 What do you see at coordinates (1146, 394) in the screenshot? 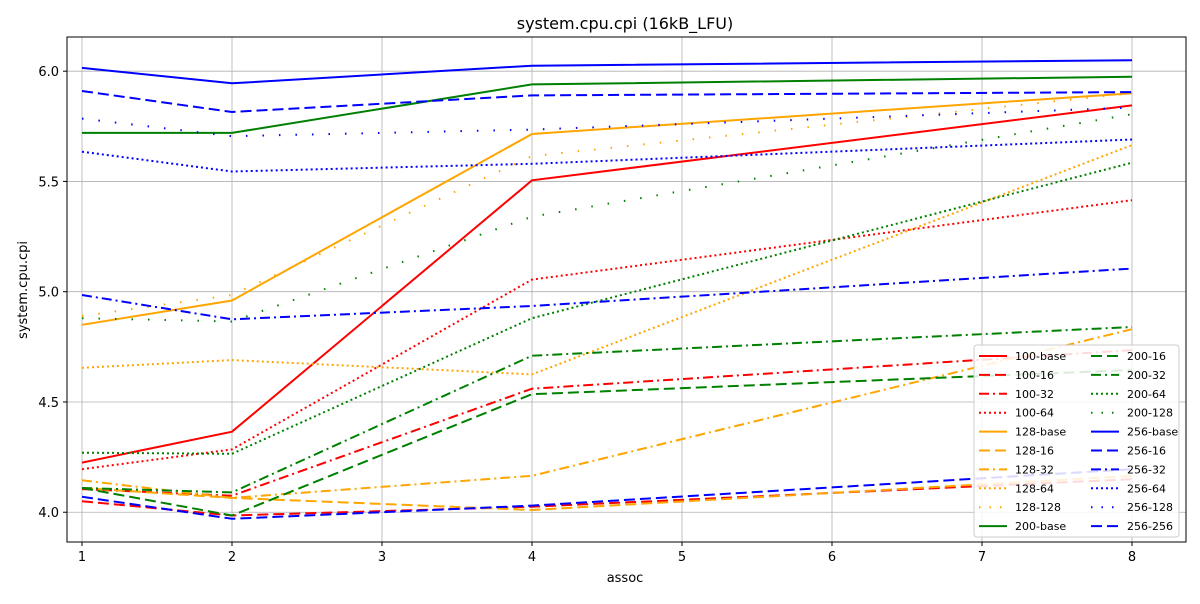
I see `legend-label: 200-64` at bounding box center [1146, 394].